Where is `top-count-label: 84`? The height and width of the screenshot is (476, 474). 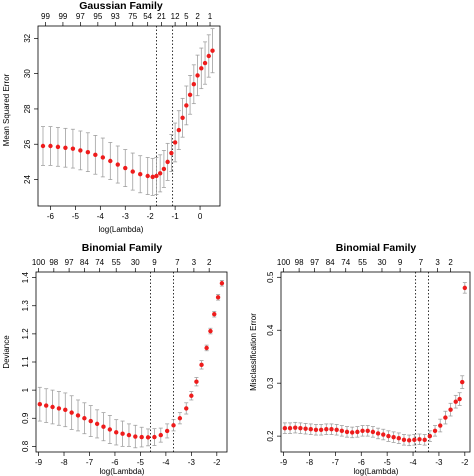
top-count-label: 84 is located at coordinates (84, 262).